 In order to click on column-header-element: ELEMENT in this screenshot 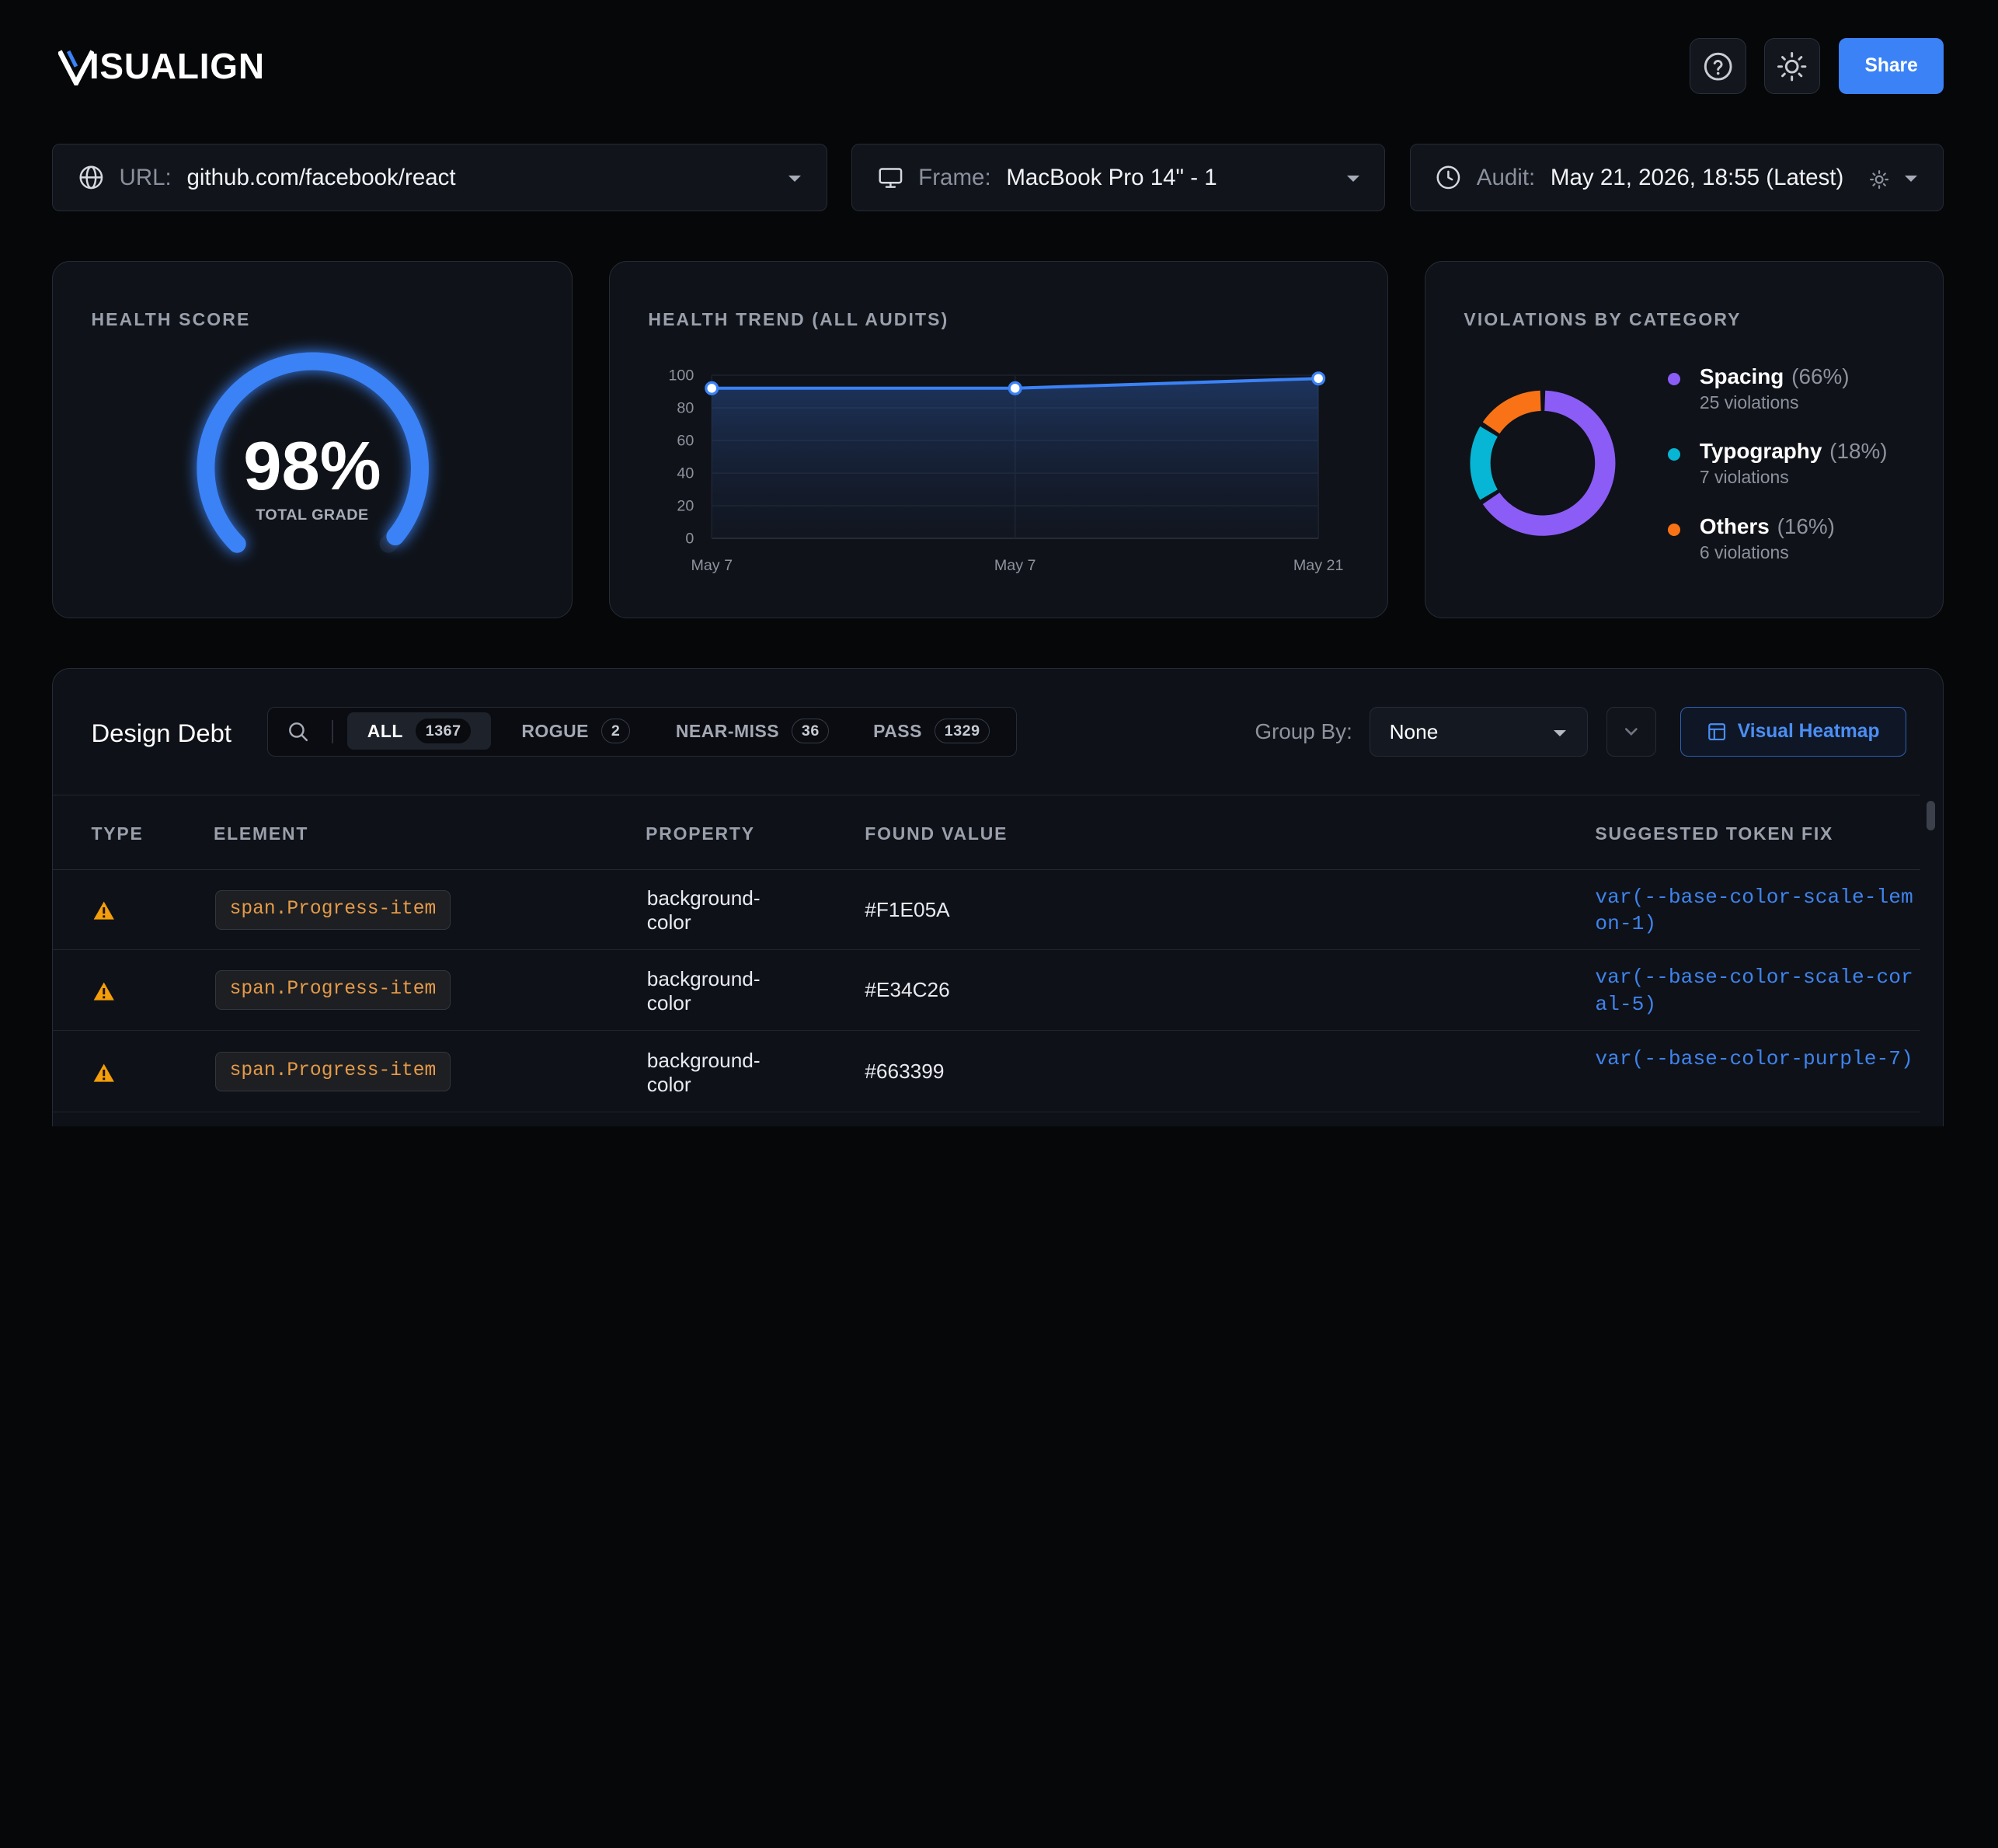, I will do `click(261, 834)`.